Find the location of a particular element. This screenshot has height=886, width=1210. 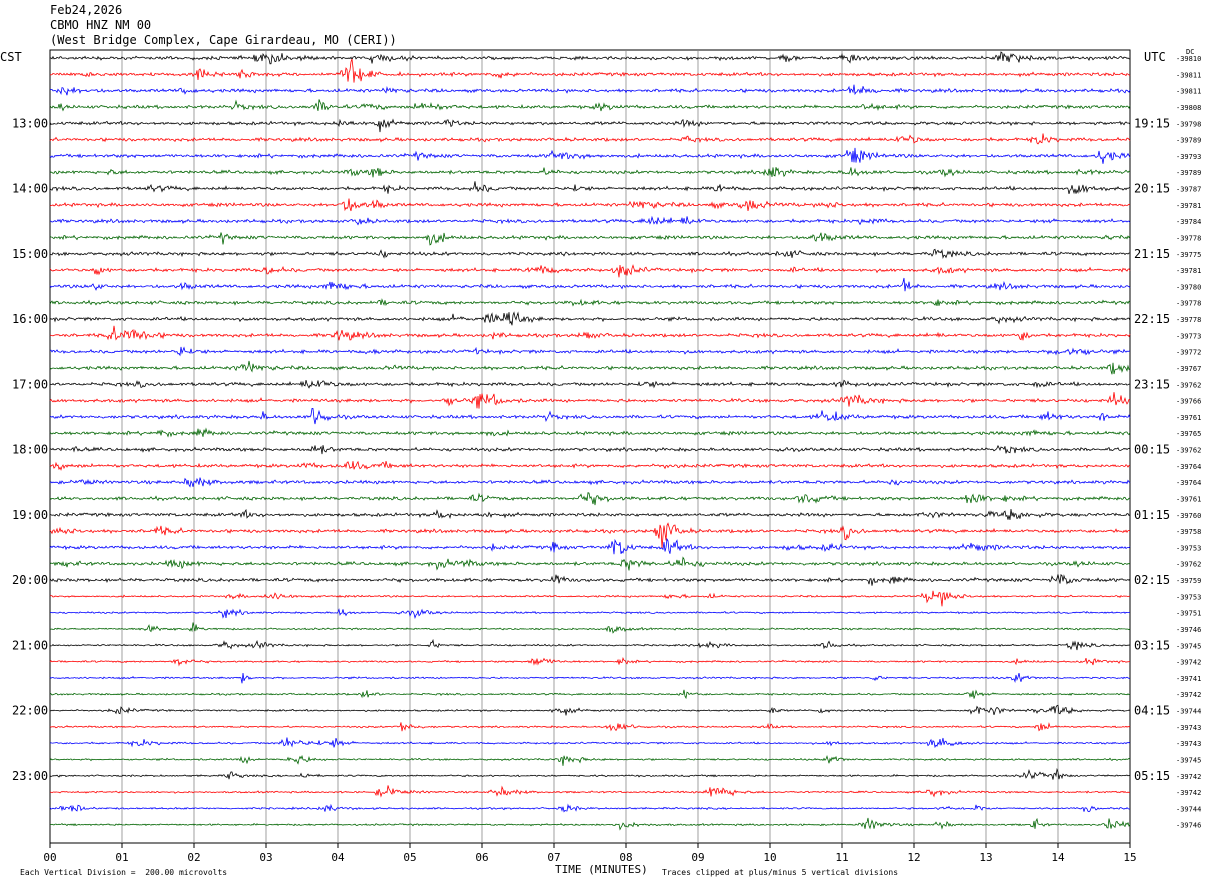

cst-hour-label: 23:00 is located at coordinates (30, 776).